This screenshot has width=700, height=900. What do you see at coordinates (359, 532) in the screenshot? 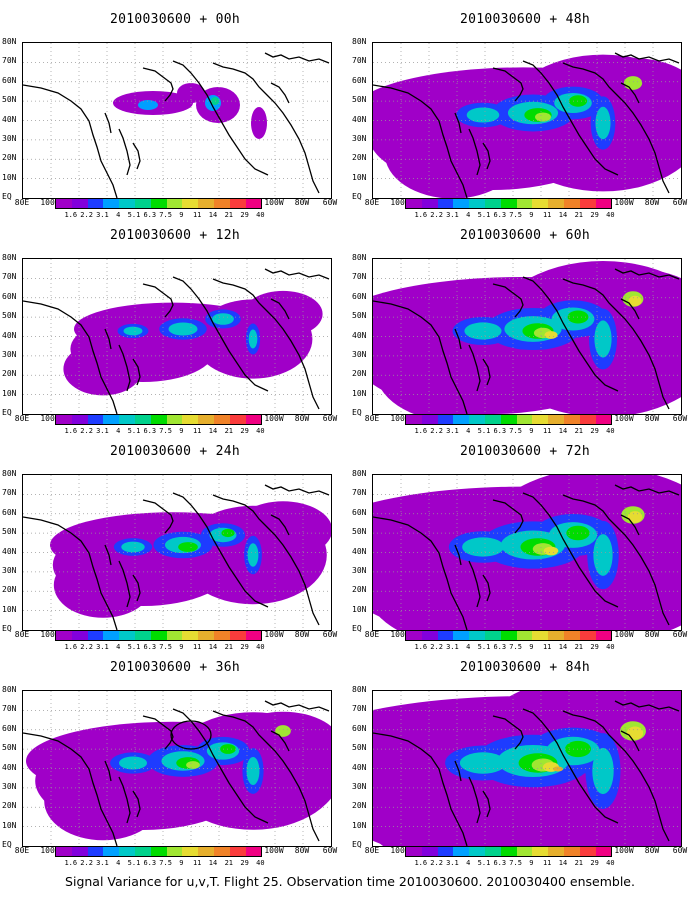
I see `lat-label: 50N` at bounding box center [359, 532].